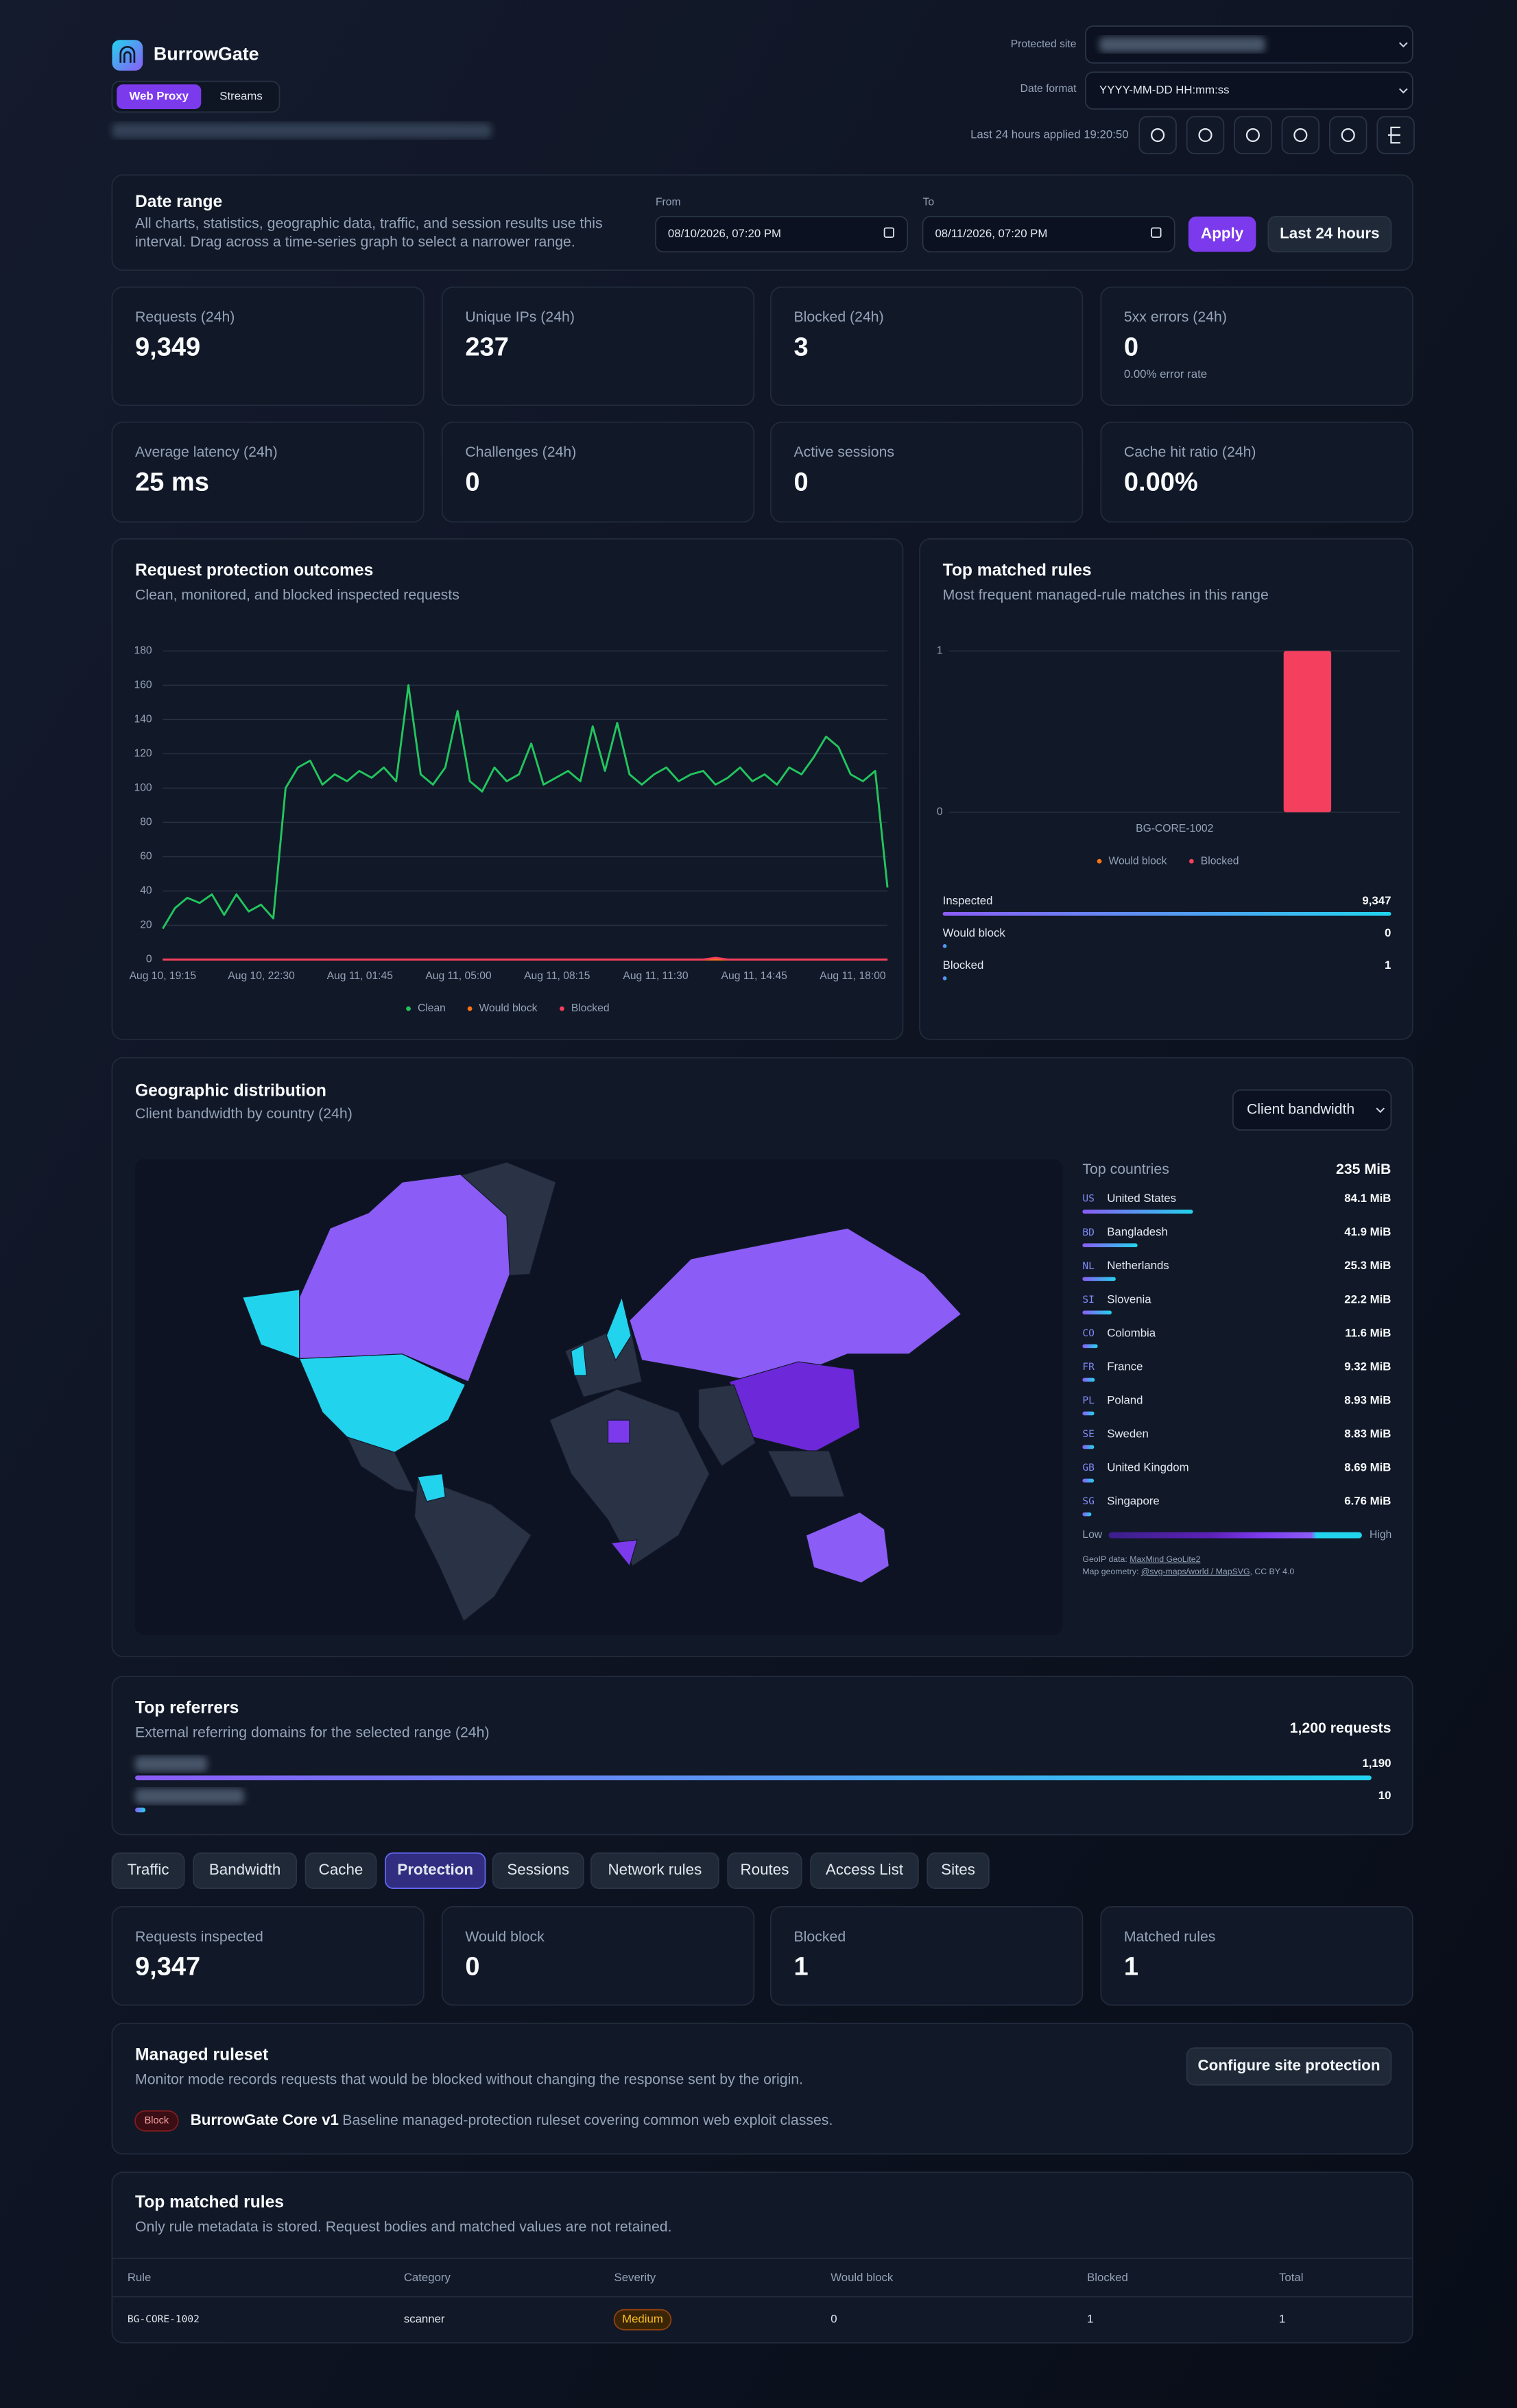 The image size is (1517, 2408). What do you see at coordinates (838, 317) in the screenshot?
I see `stat-label: Blocked (24h)` at bounding box center [838, 317].